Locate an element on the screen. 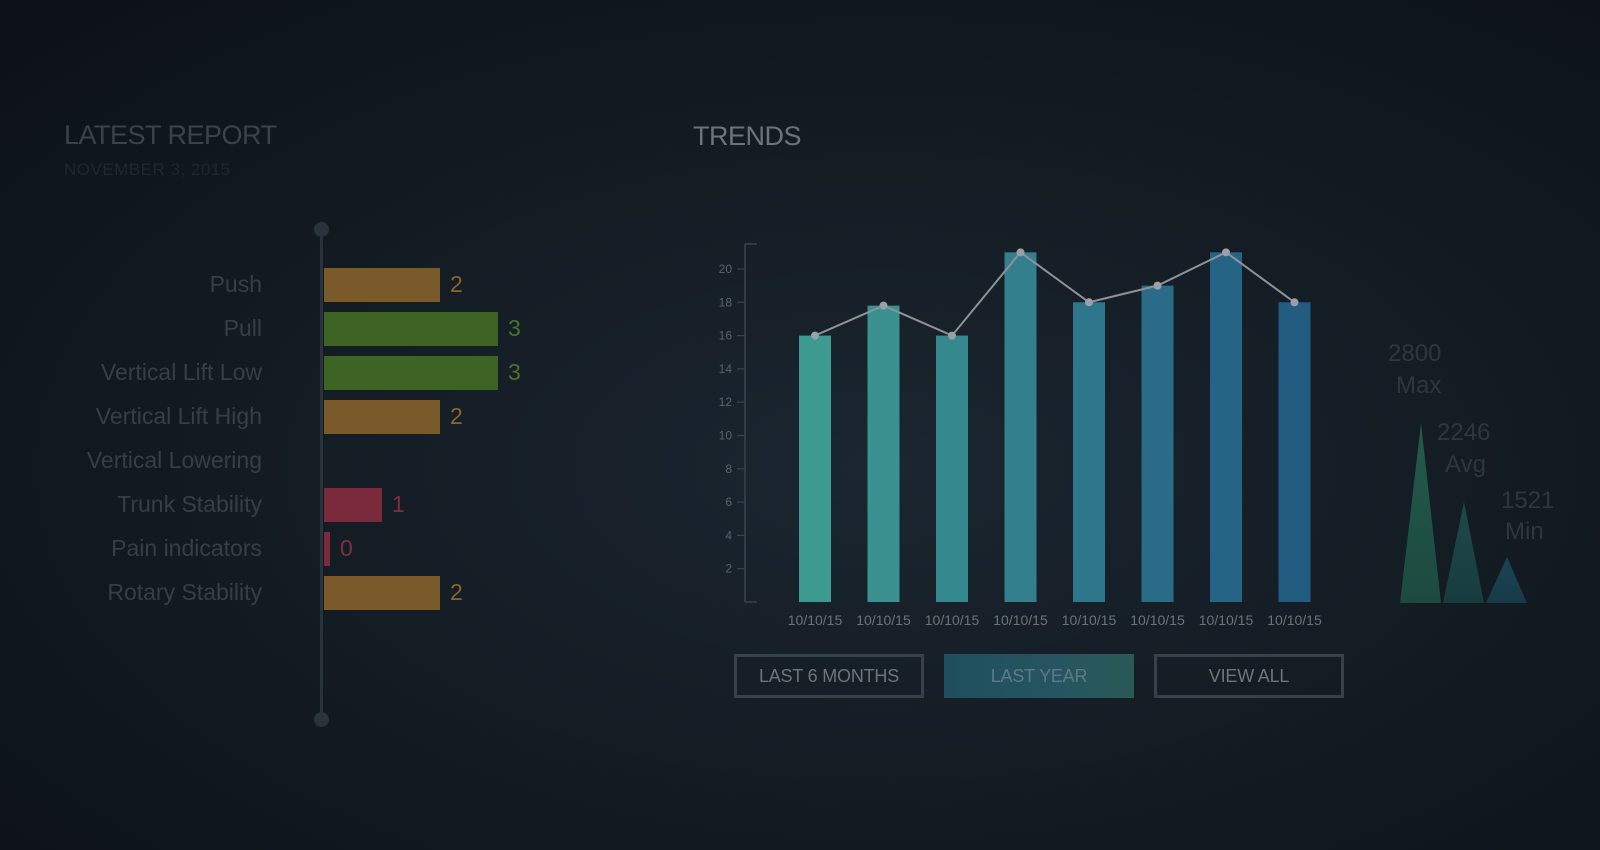 This screenshot has width=1600, height=850. metric-label: Rotary Stability is located at coordinates (184, 592).